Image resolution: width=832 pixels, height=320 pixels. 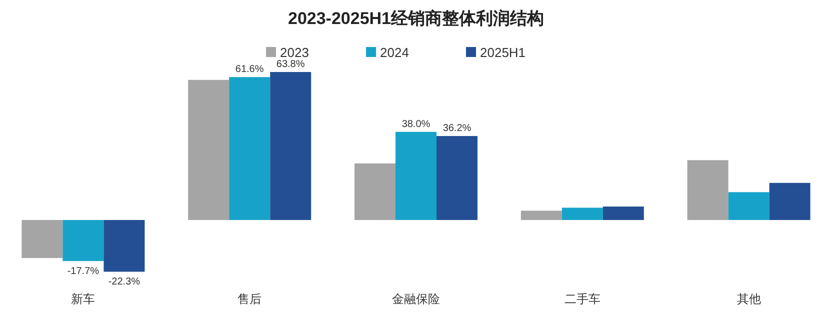 What do you see at coordinates (416, 18) in the screenshot?
I see `chart-title: 2023-2025H1经销商整体利润结构` at bounding box center [416, 18].